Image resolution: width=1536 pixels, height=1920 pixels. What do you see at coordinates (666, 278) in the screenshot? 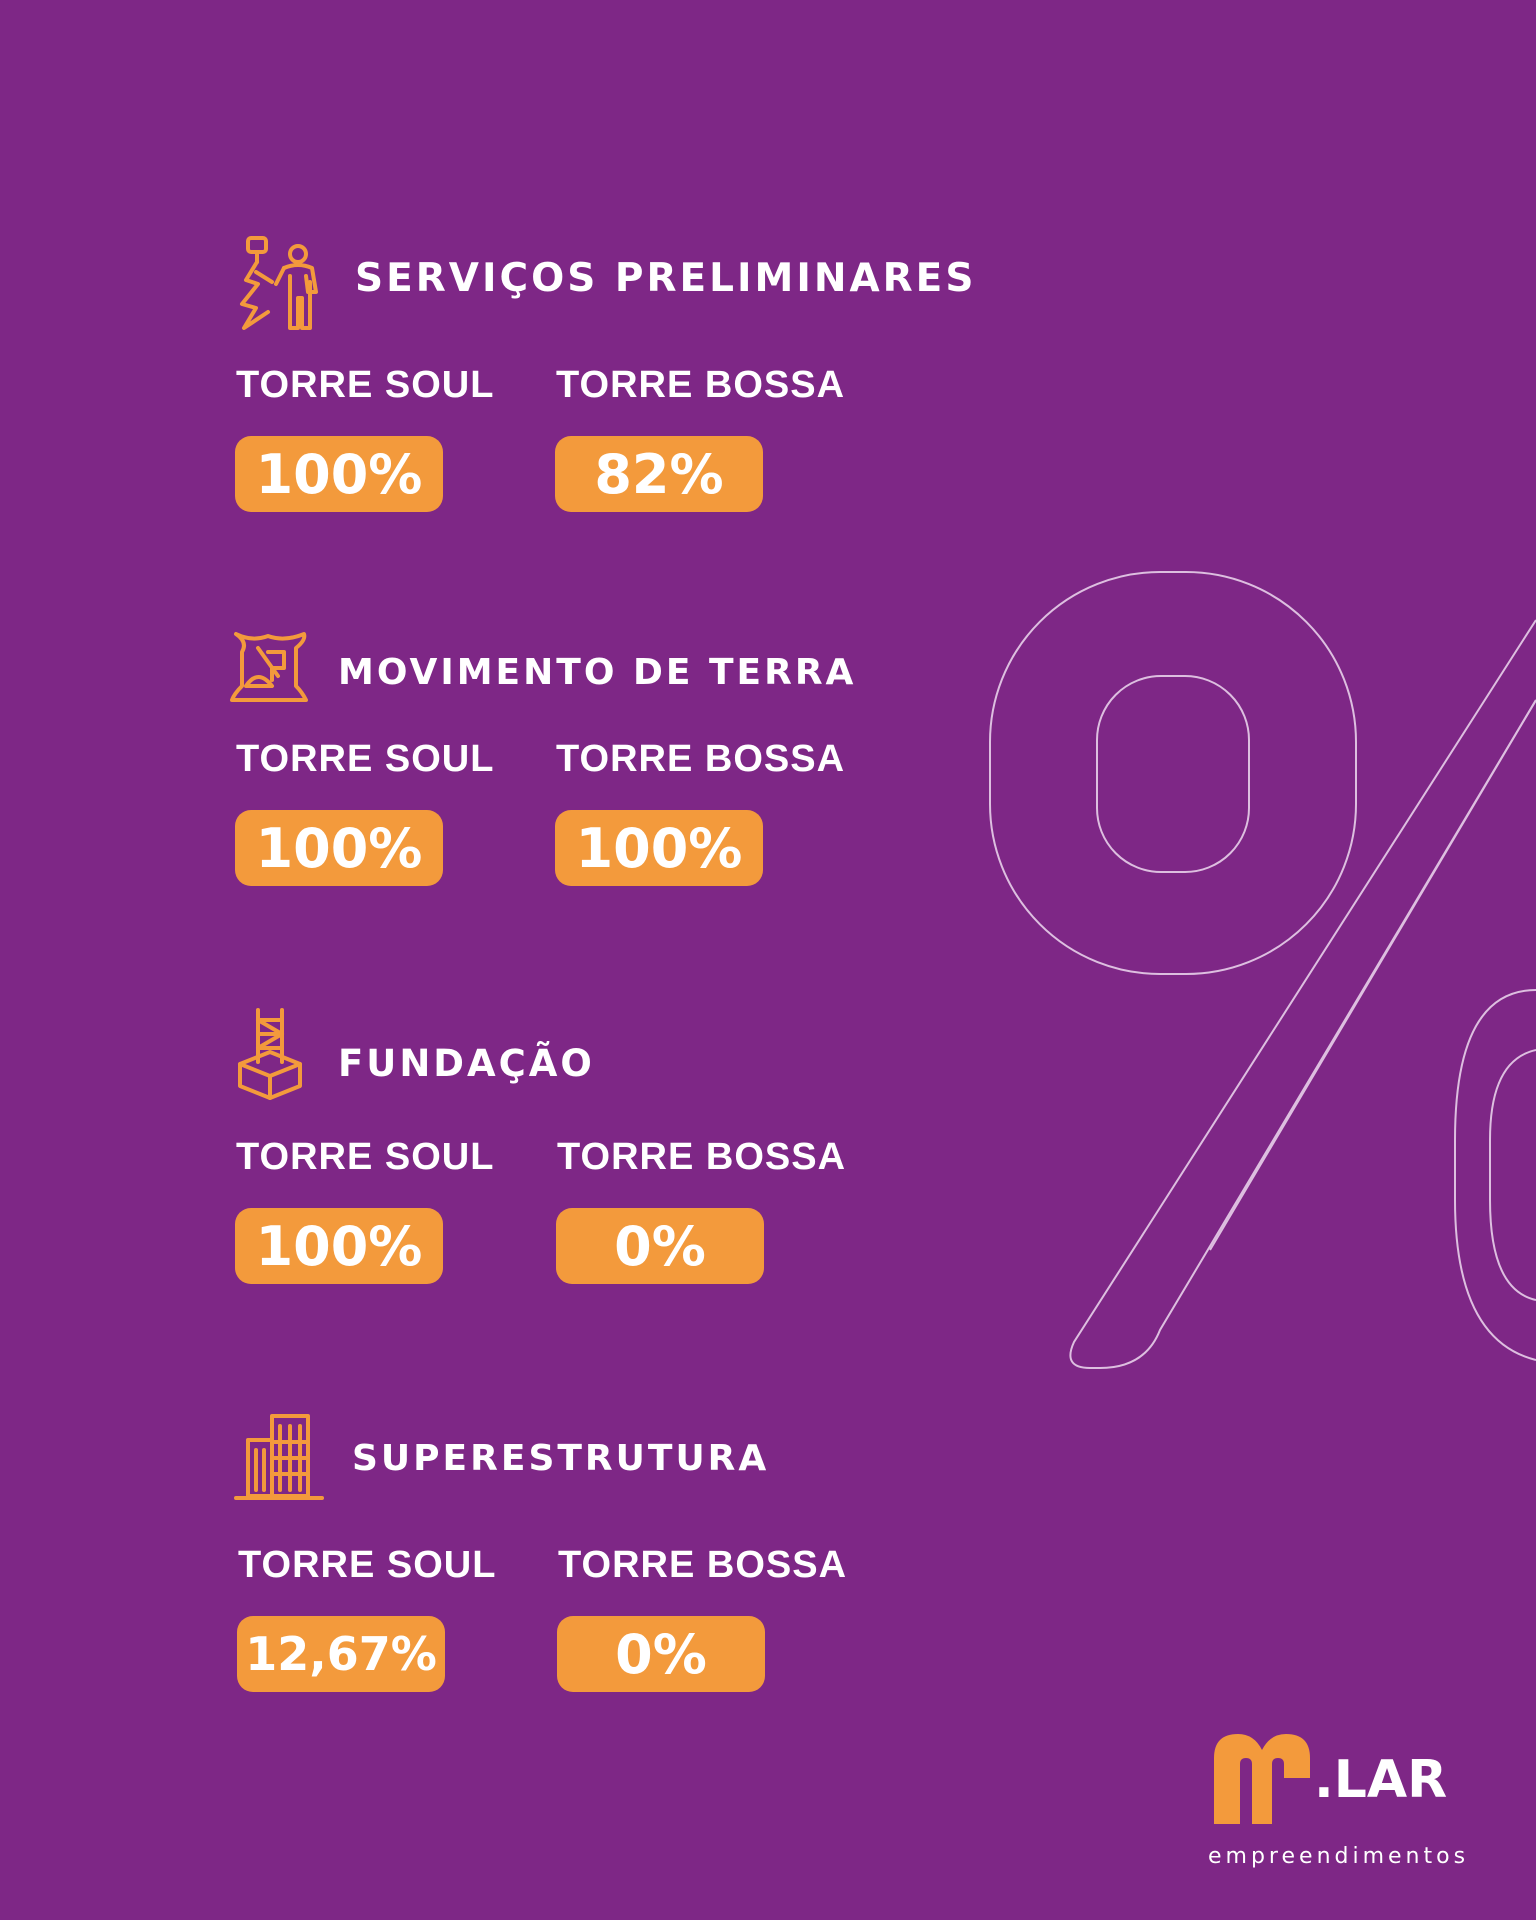
I see `section-title: SERVIÇOS PRELIMINARES` at bounding box center [666, 278].